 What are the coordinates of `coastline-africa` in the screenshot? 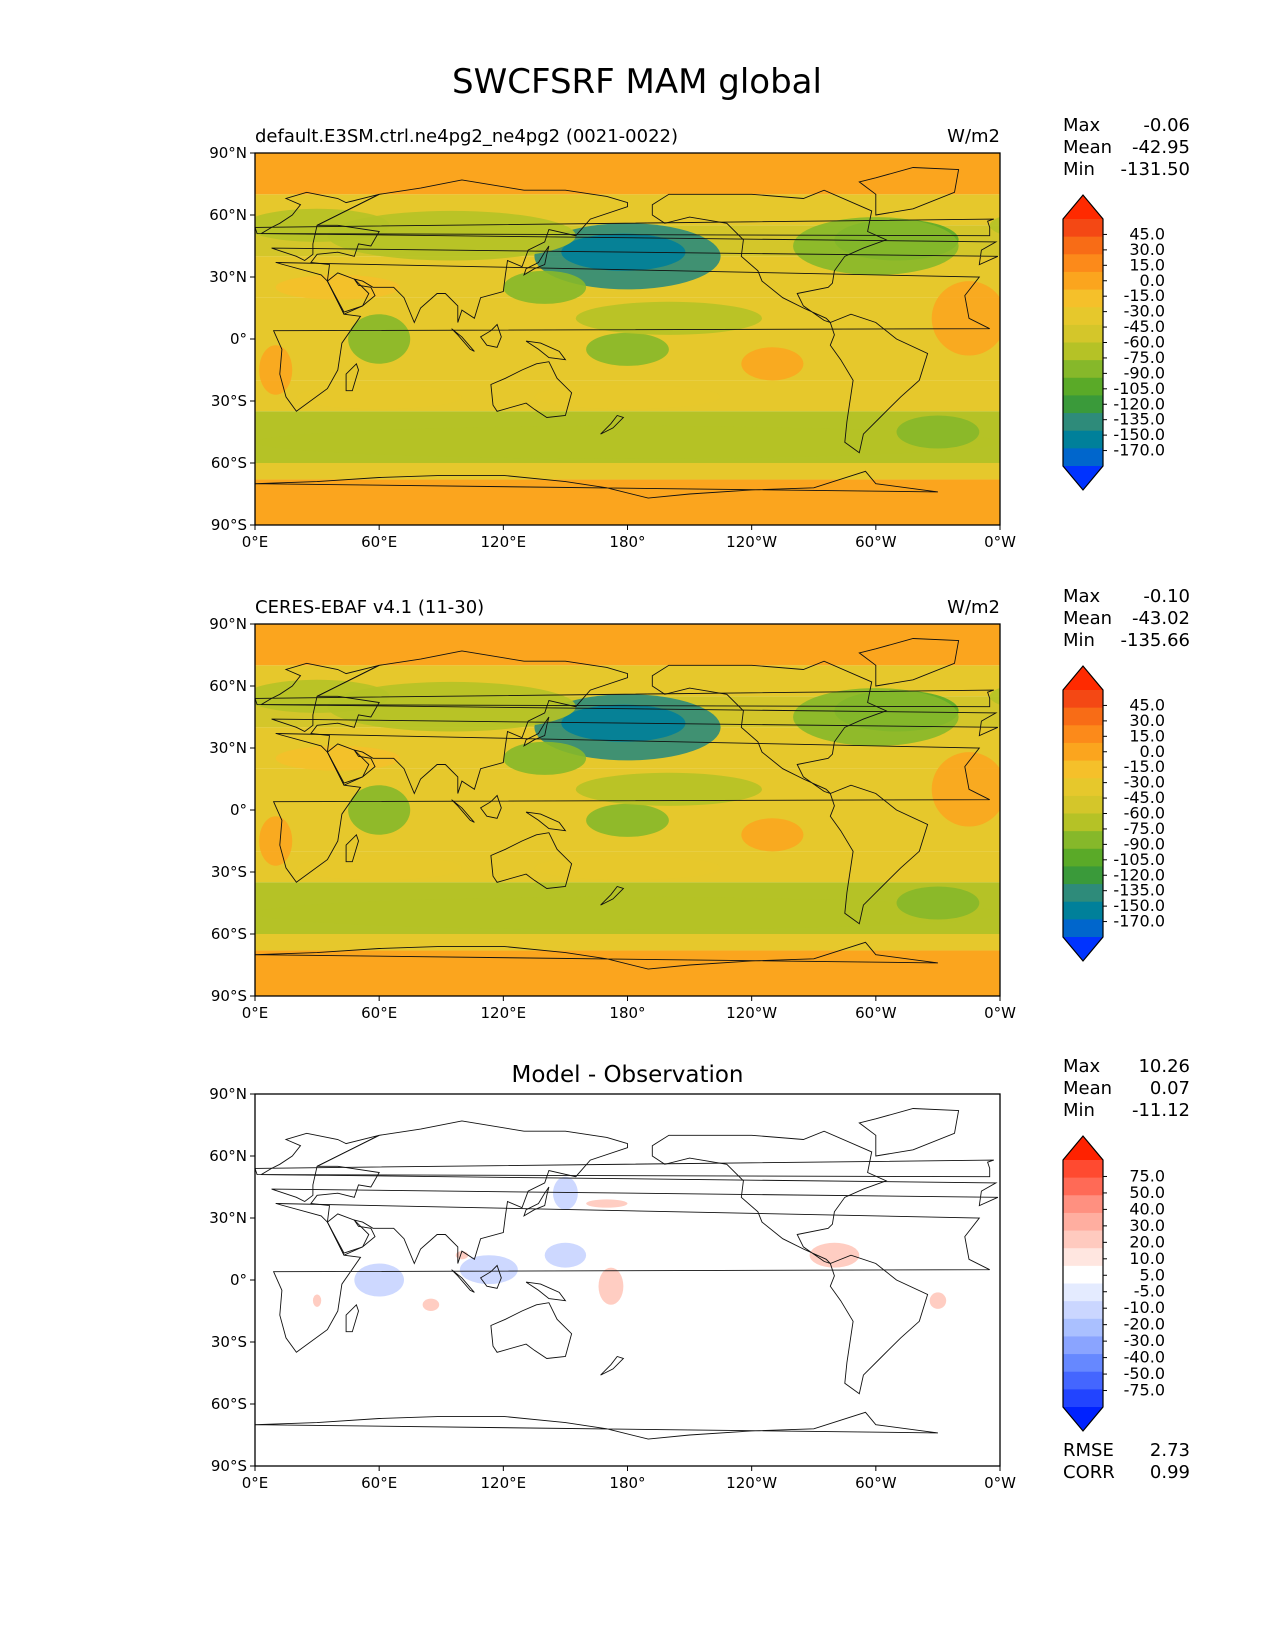 It's located at (631, 337).